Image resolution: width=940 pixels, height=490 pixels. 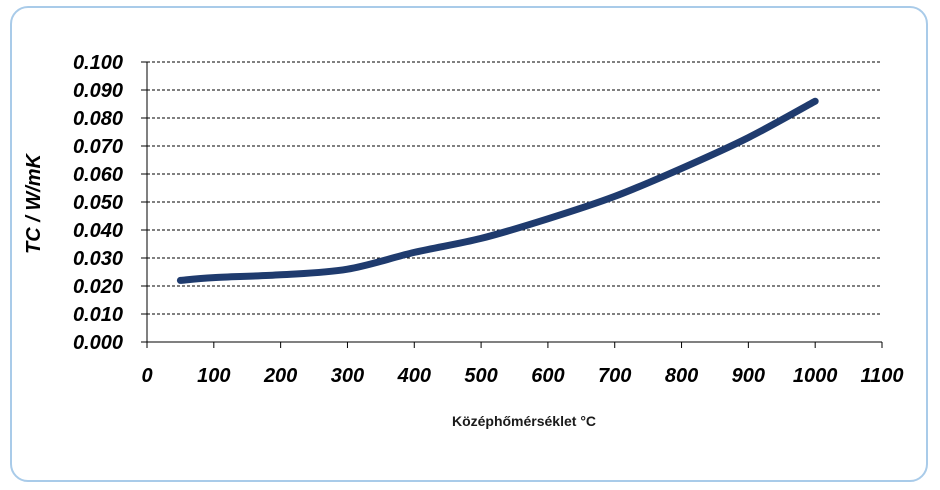 What do you see at coordinates (681, 376) in the screenshot?
I see `x-tick-label: 800` at bounding box center [681, 376].